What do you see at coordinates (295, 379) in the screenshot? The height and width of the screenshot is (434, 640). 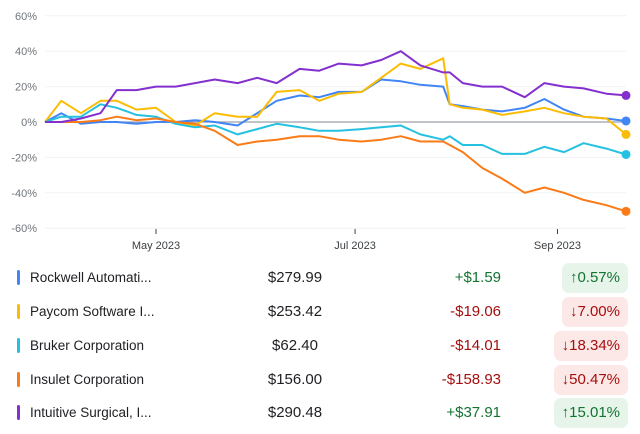 I see `stock-price: $156.00` at bounding box center [295, 379].